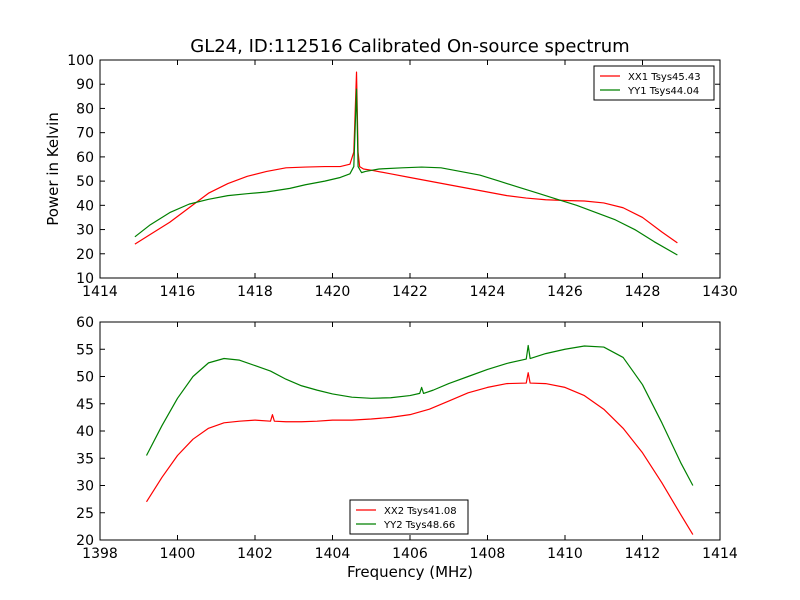 This screenshot has height=600, width=800. I want to click on bottom-y-tick-label: 55, so click(85, 350).